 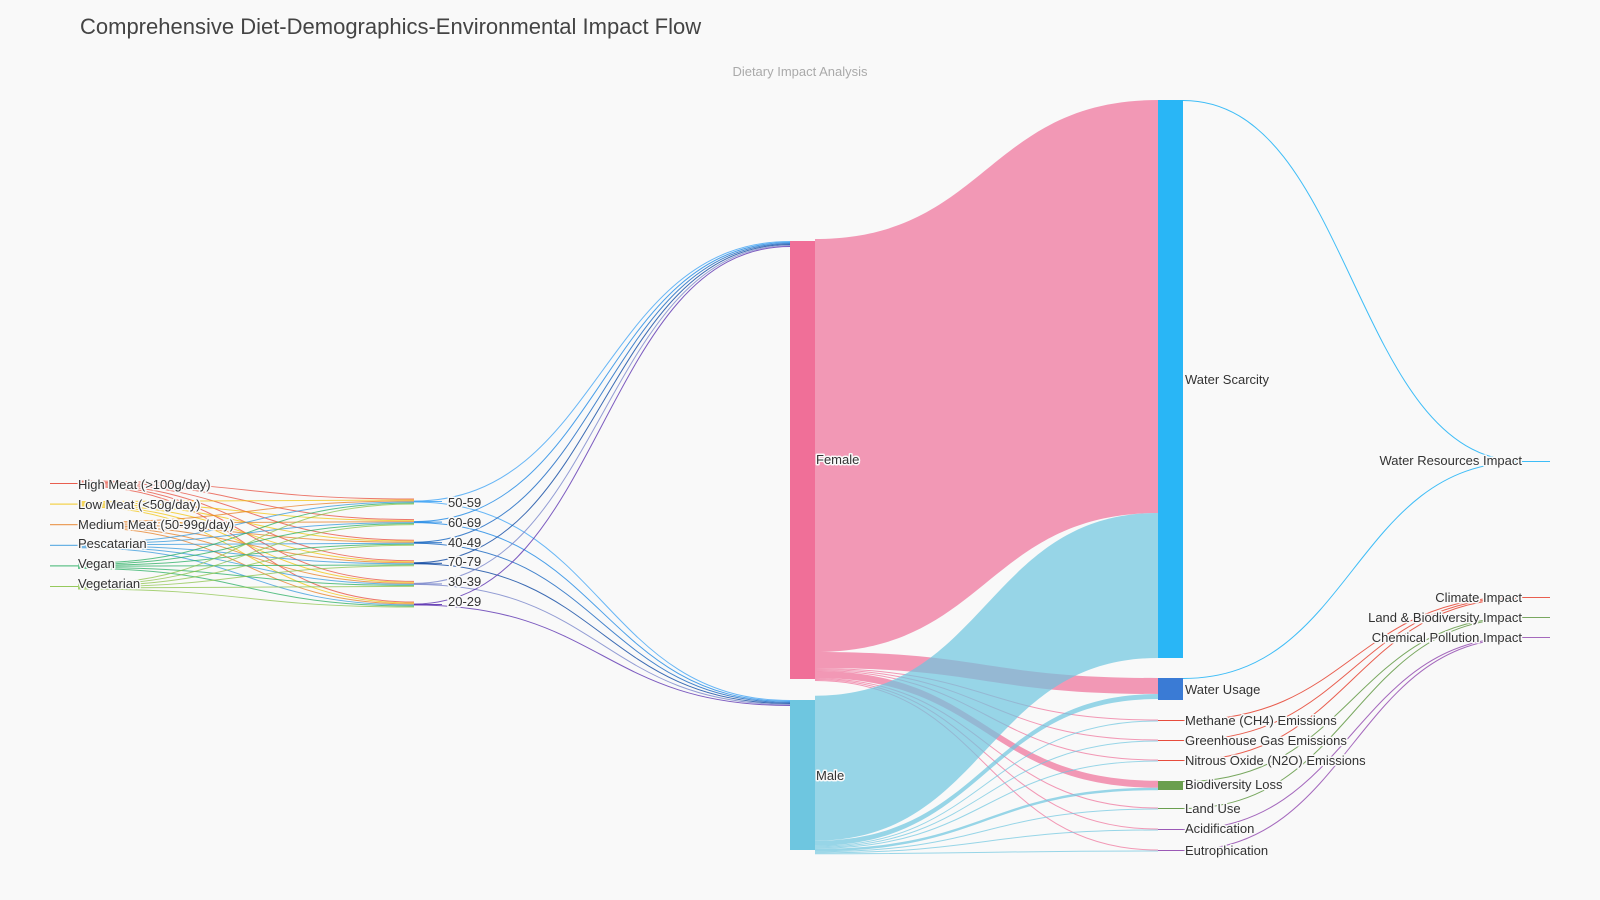 I want to click on link-acidification-to-chemical, so click(x=1352, y=733).